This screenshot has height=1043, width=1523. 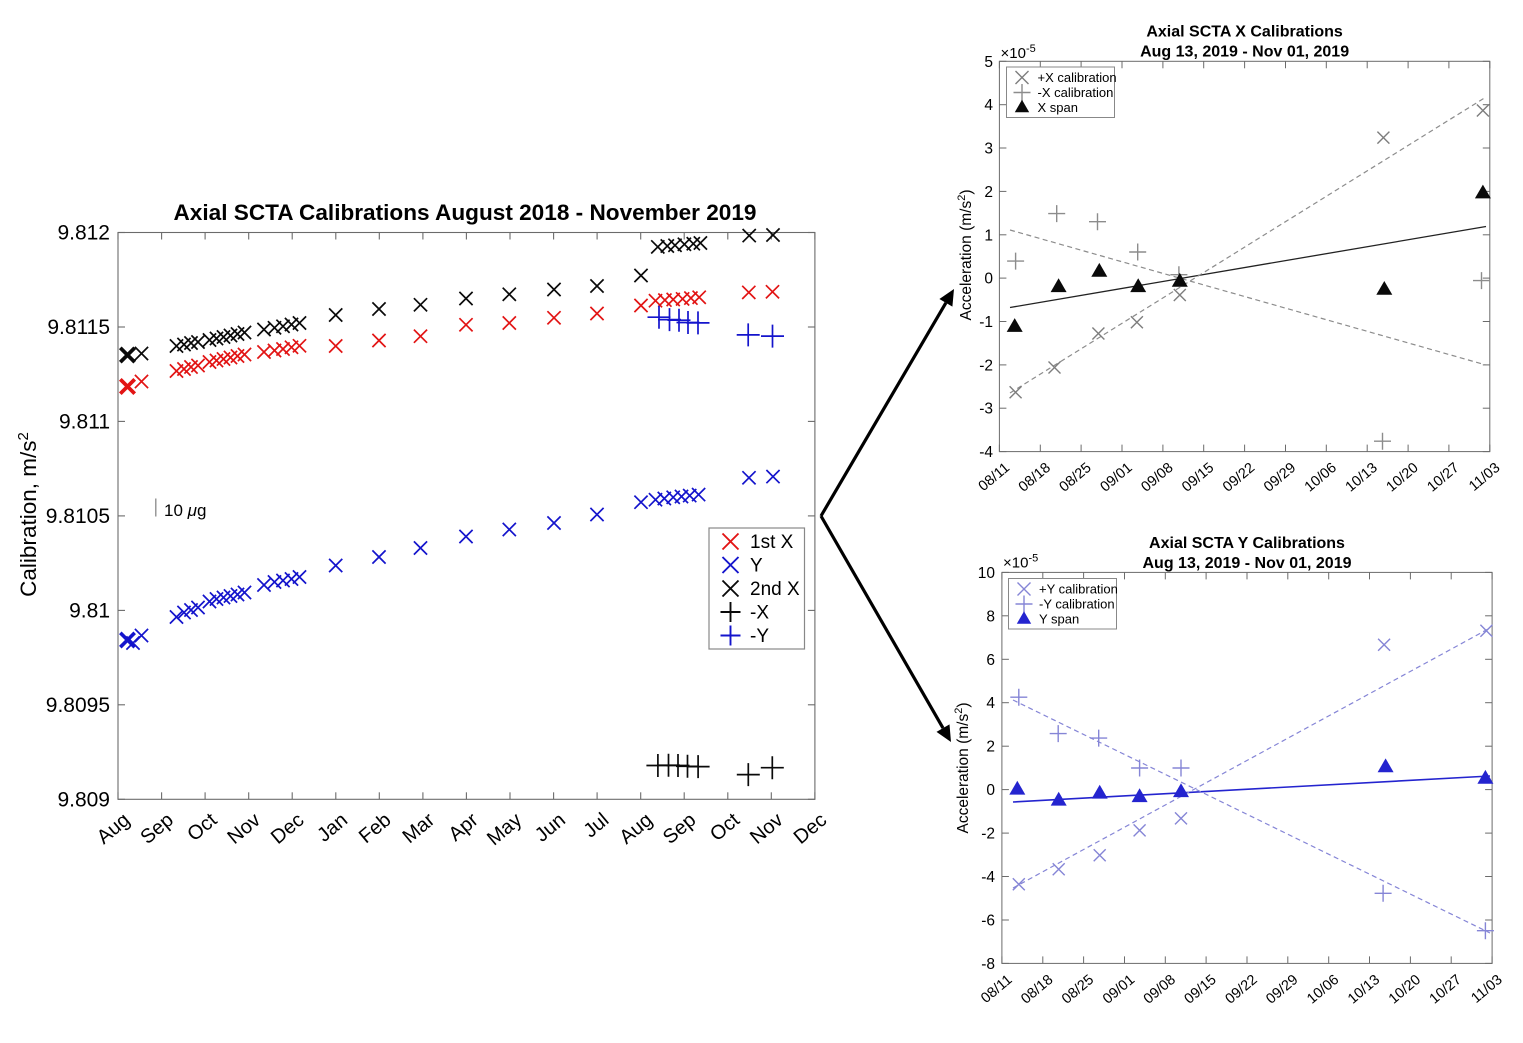 What do you see at coordinates (987, 573) in the screenshot?
I see `svg-text: 10` at bounding box center [987, 573].